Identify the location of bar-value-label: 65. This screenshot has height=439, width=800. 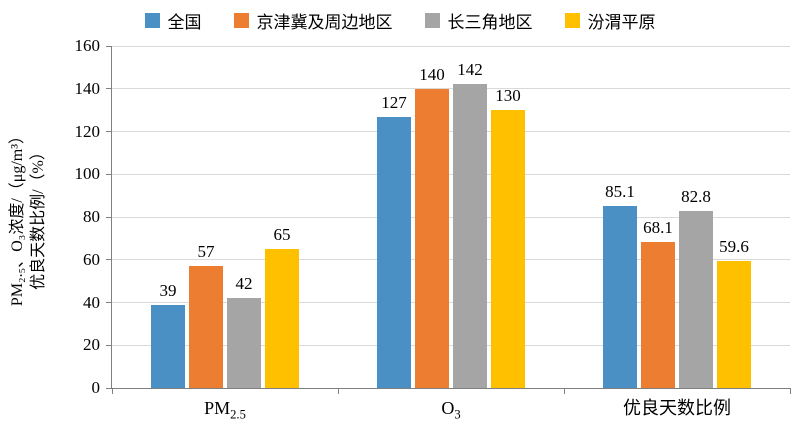
(282, 235).